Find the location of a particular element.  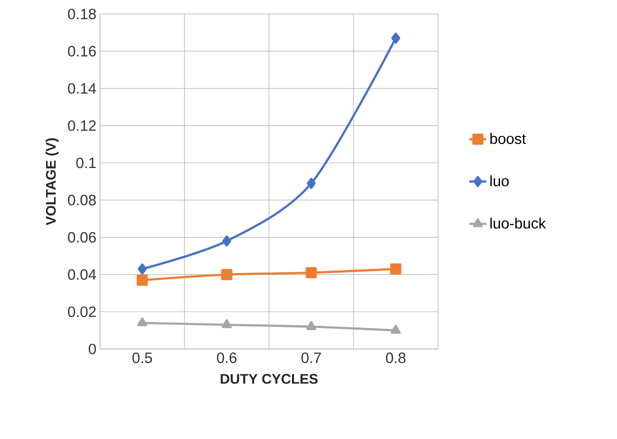

x-tick-label: 0.7 is located at coordinates (311, 358).